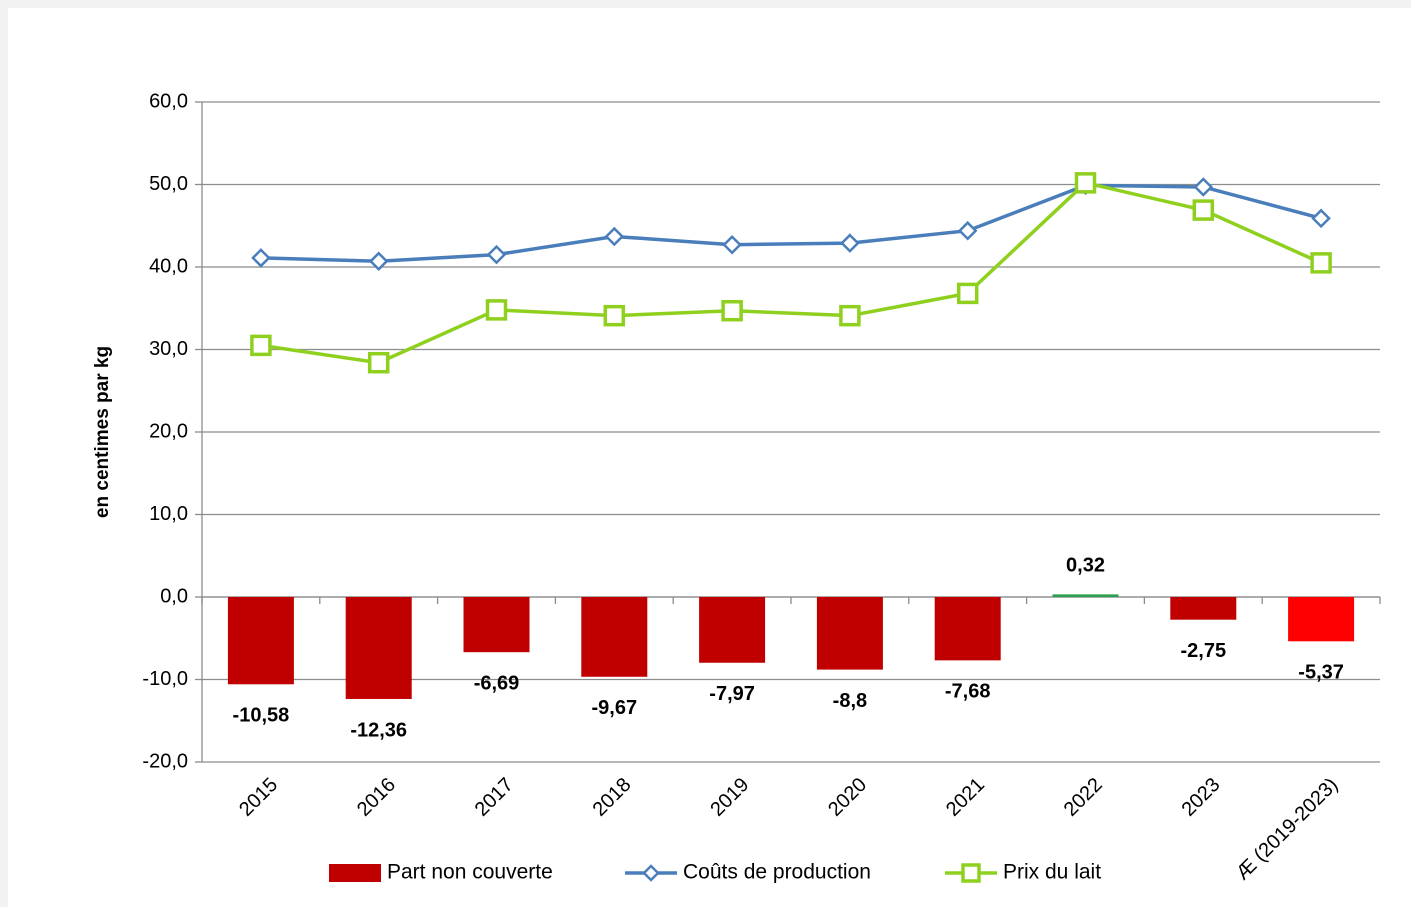 The height and width of the screenshot is (907, 1411). What do you see at coordinates (615, 708) in the screenshot?
I see `data-label: -9,67` at bounding box center [615, 708].